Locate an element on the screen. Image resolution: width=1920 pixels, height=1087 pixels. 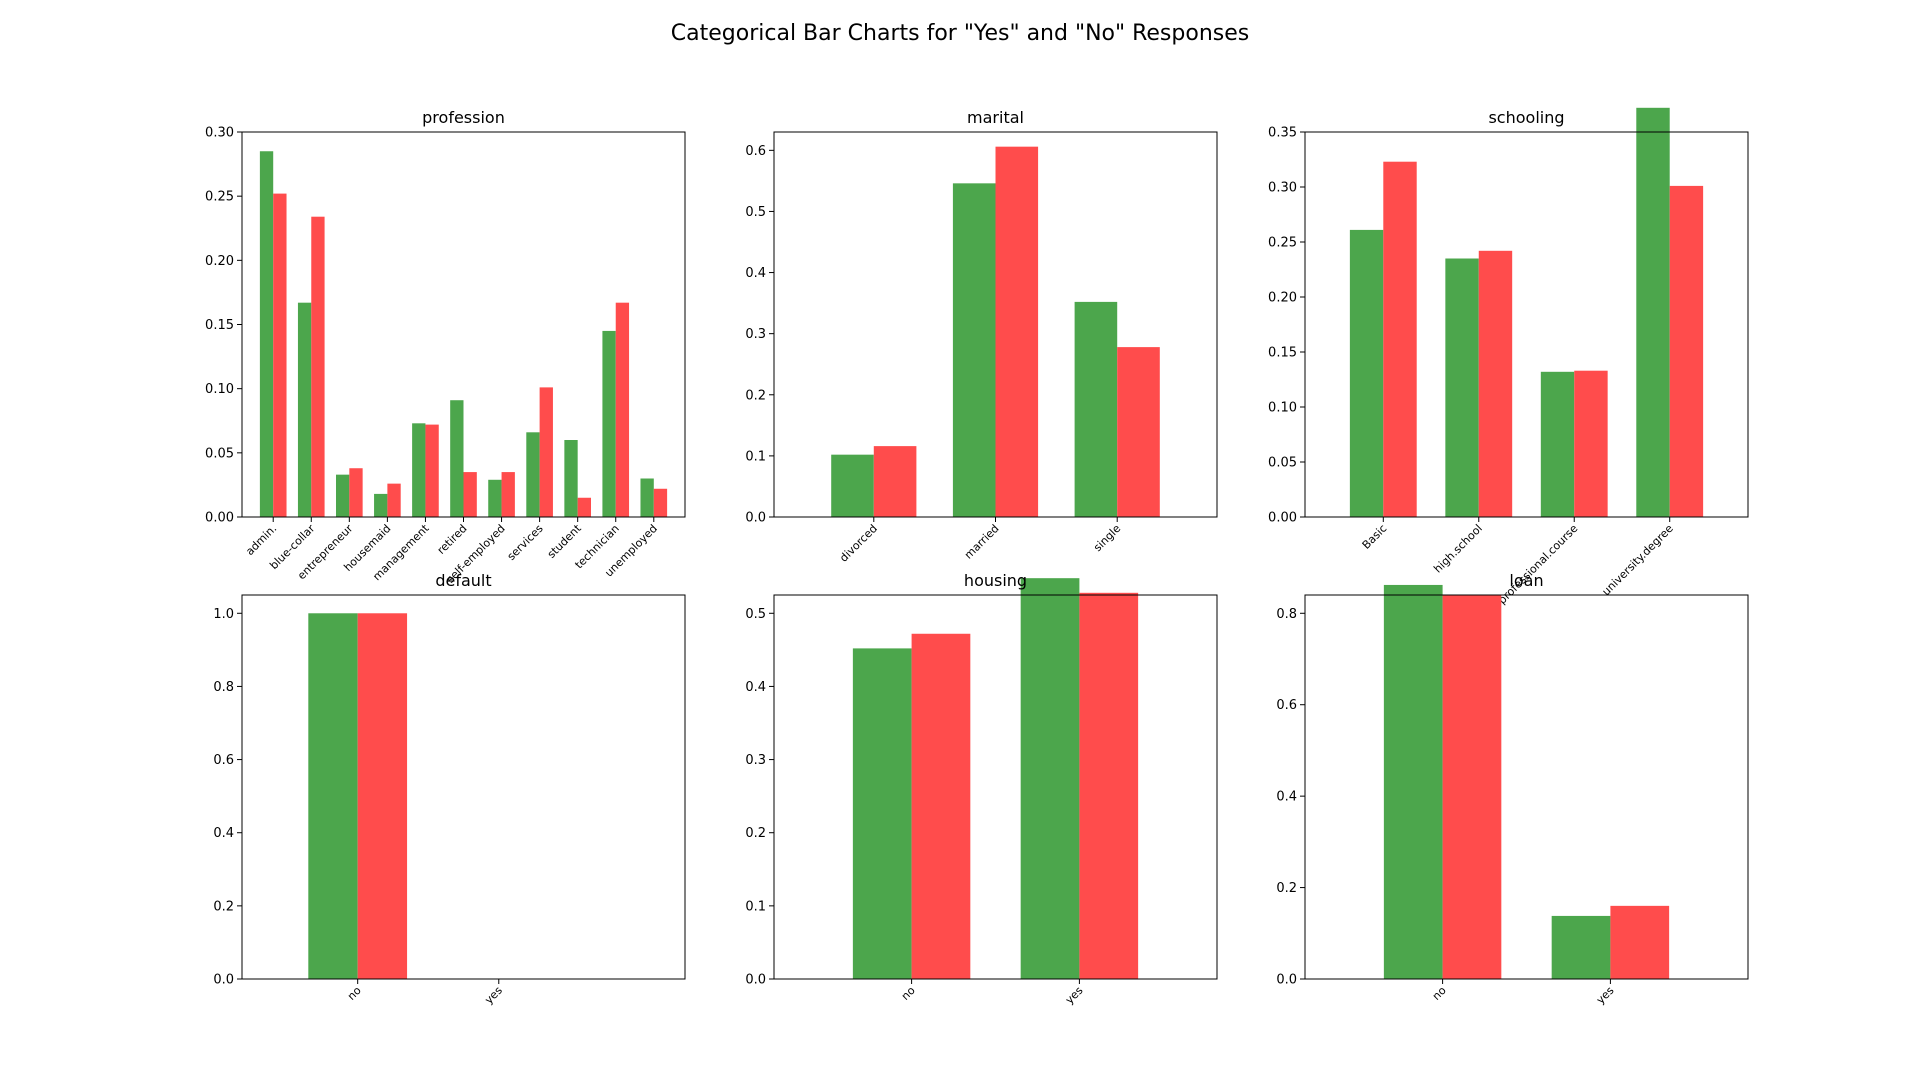
y-tick-label: 0.10 is located at coordinates (1282, 408).